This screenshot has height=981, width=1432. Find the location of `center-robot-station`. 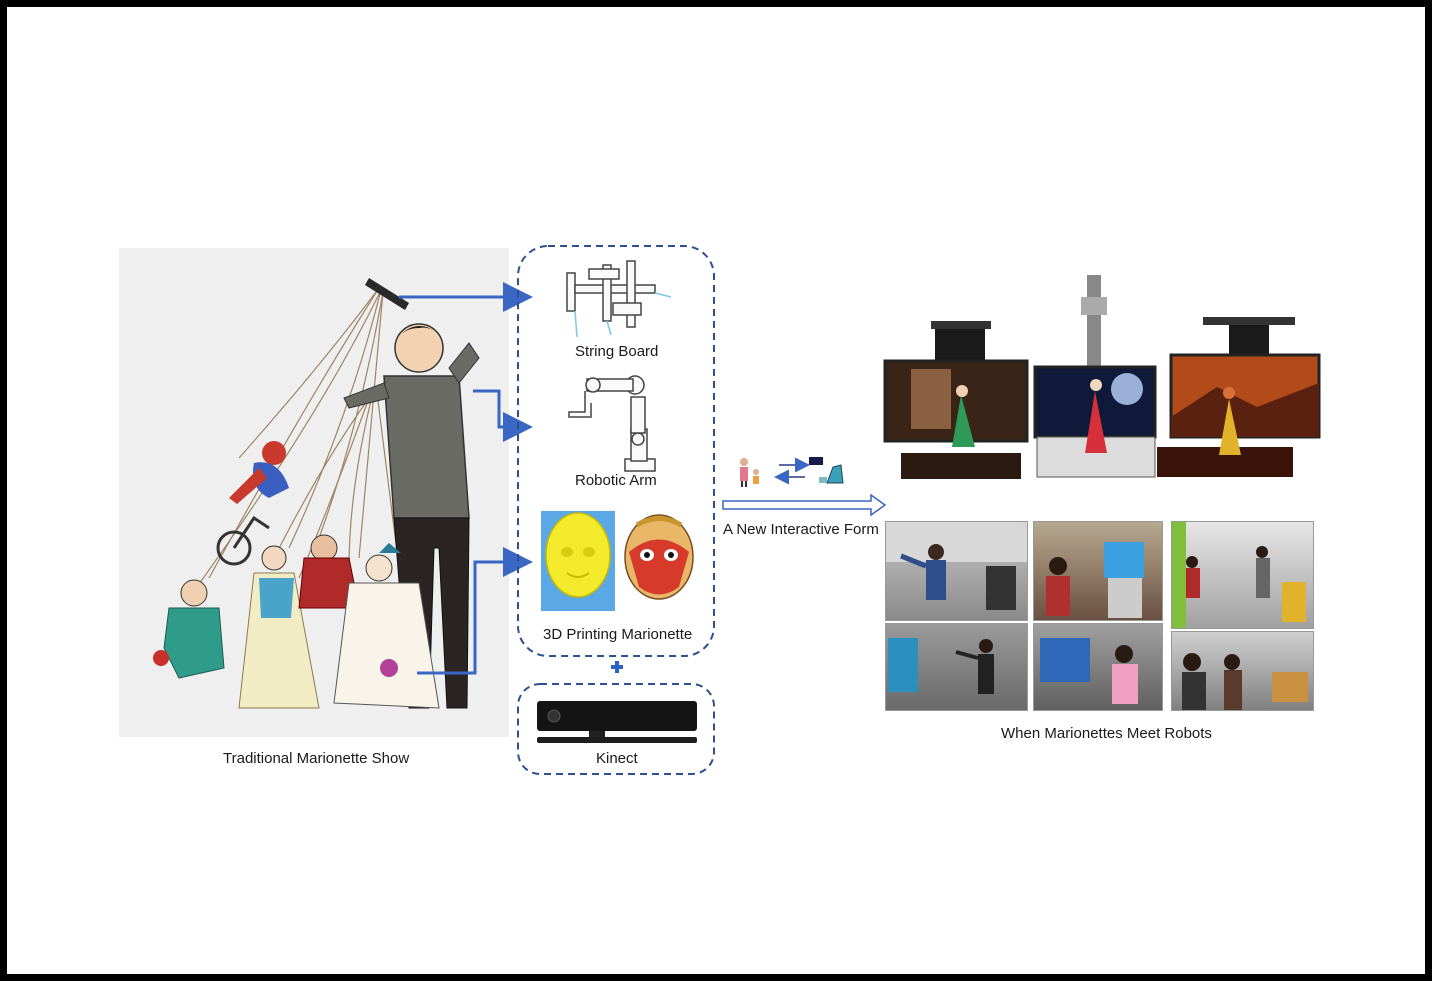

center-robot-station is located at coordinates (1095, 376).